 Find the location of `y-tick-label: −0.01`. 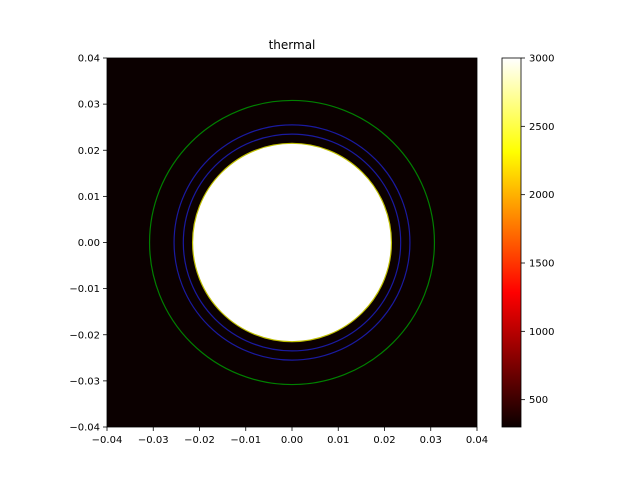

y-tick-label: −0.01 is located at coordinates (84, 289).